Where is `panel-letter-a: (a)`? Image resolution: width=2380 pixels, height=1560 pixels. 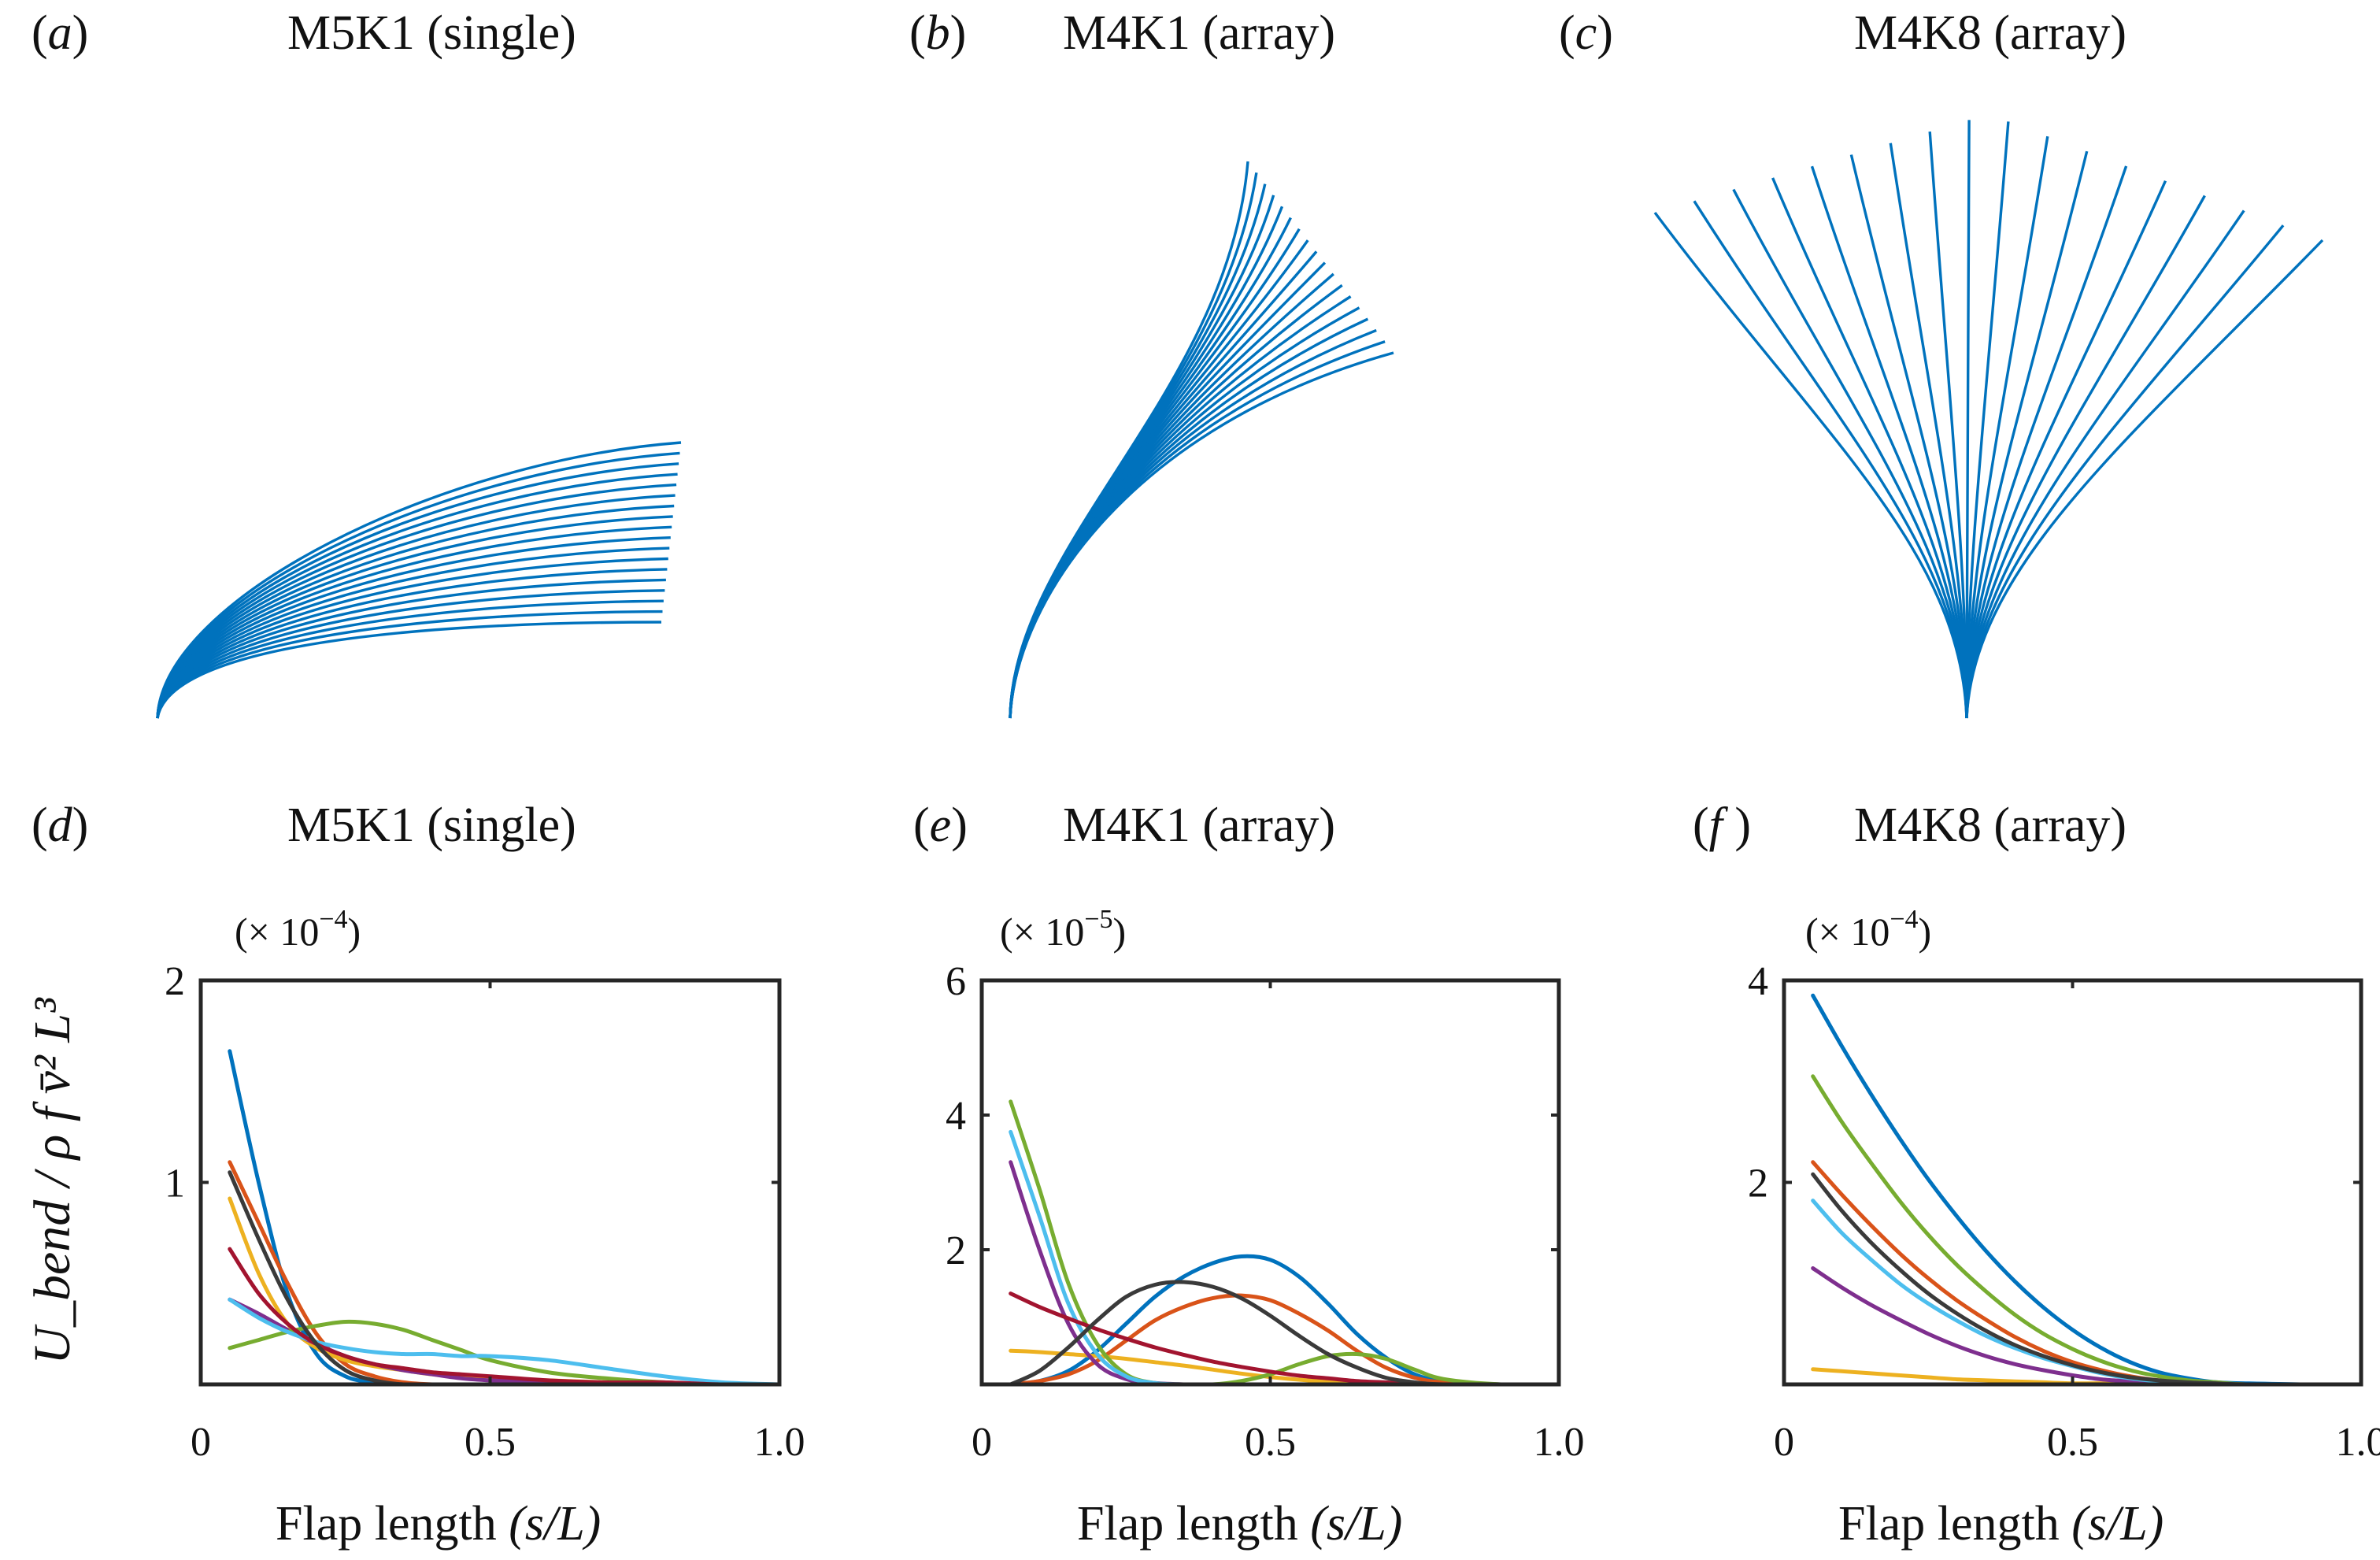
panel-letter-a: (a) is located at coordinates (59, 33).